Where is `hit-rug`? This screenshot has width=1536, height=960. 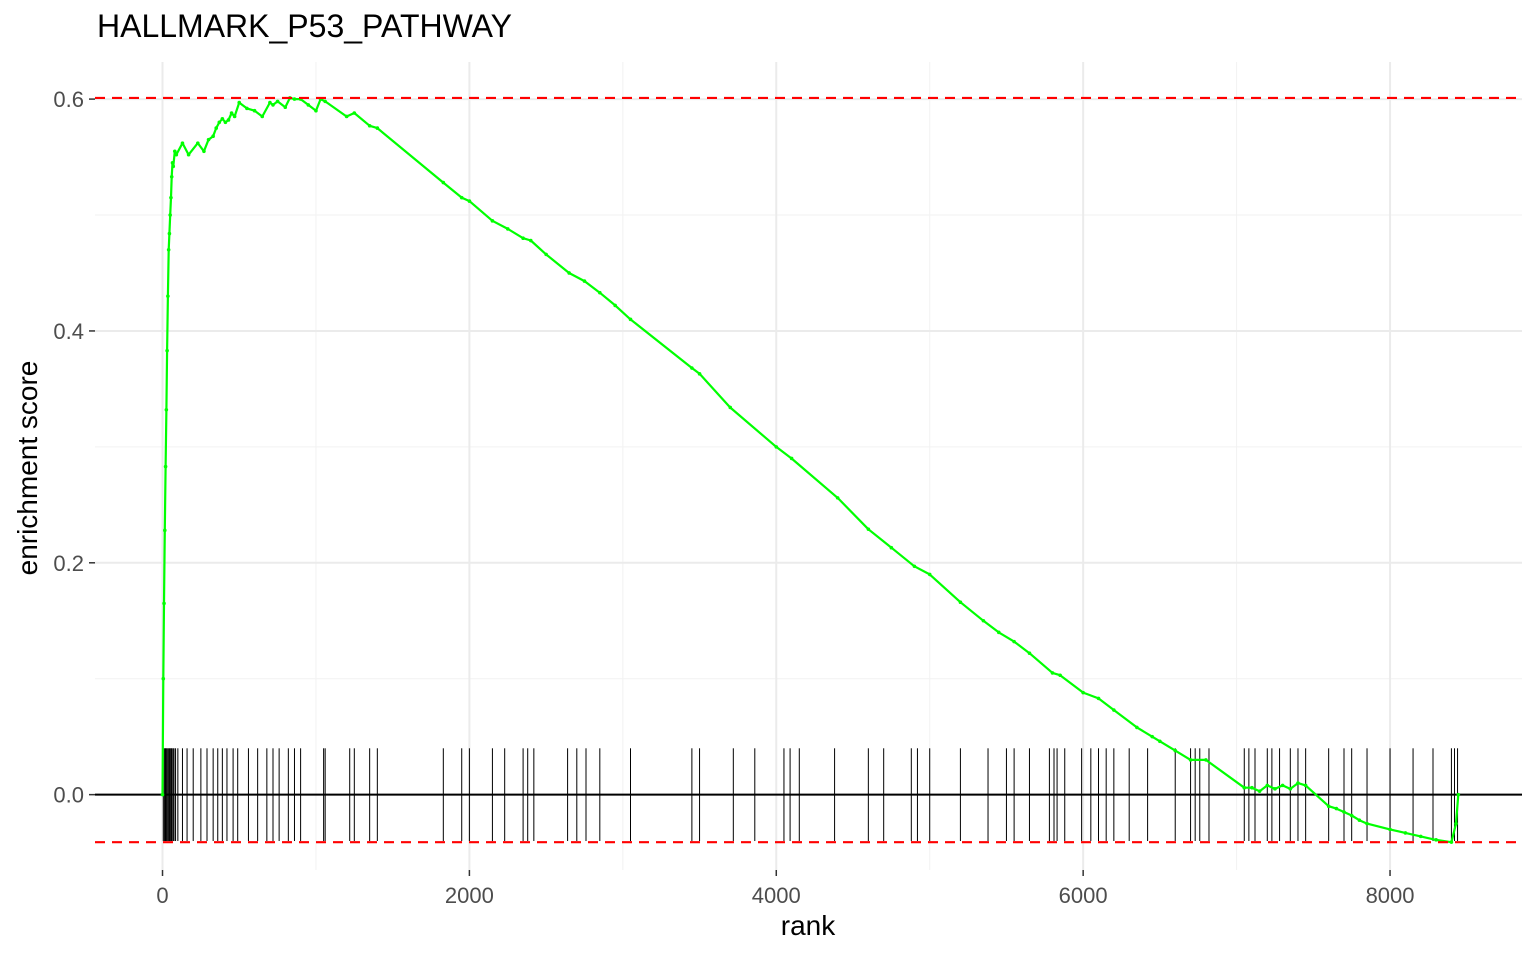 hit-rug is located at coordinates (810, 795).